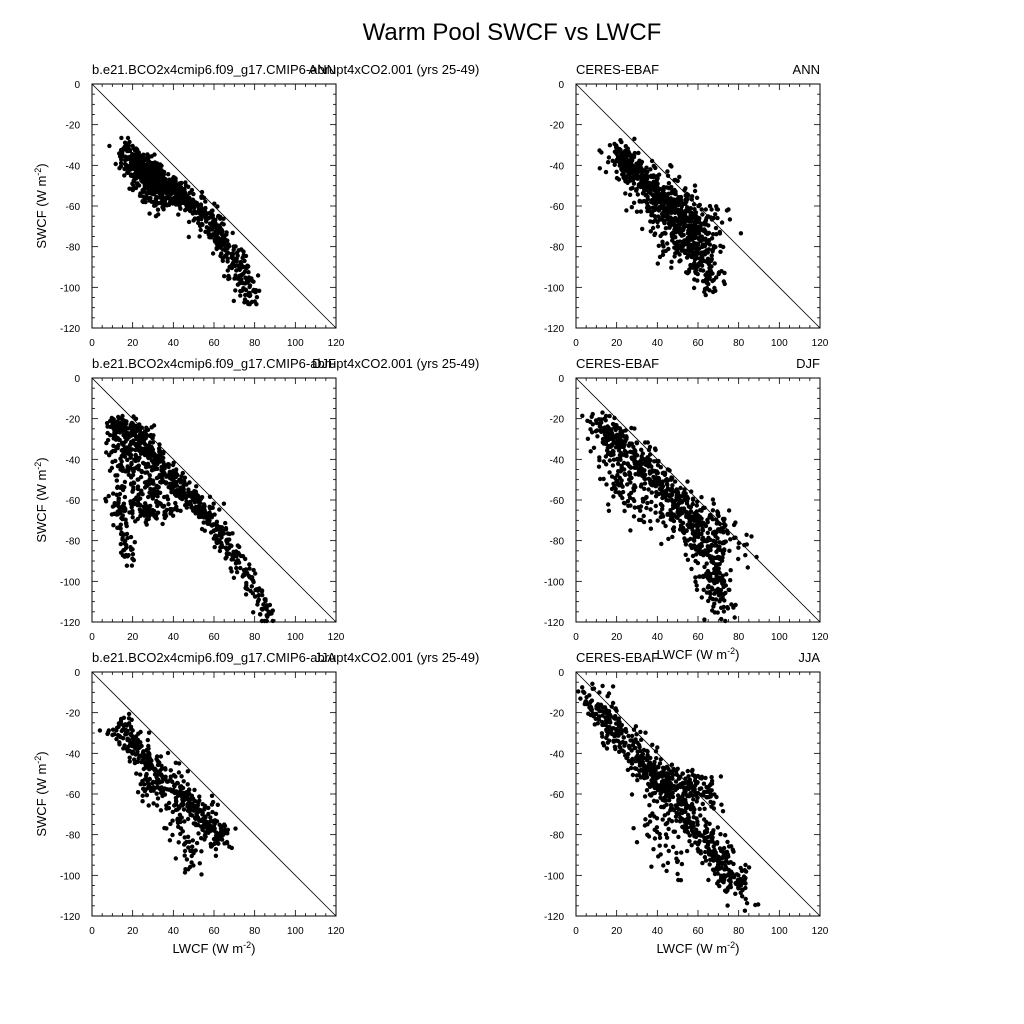  I want to click on x-tick-label: 120, so click(336, 343).